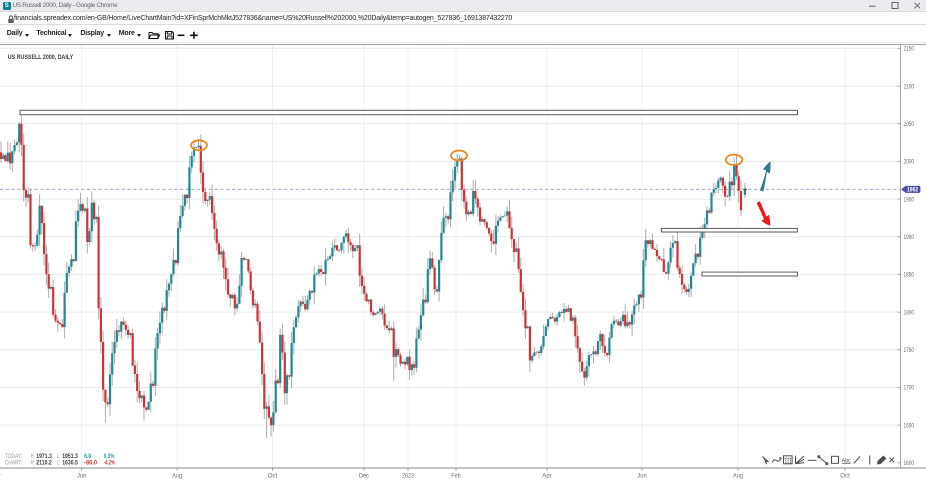 Image resolution: width=926 pixels, height=487 pixels. Describe the element at coordinates (70, 457) in the screenshot. I see `svg-text: 1951.3` at that location.